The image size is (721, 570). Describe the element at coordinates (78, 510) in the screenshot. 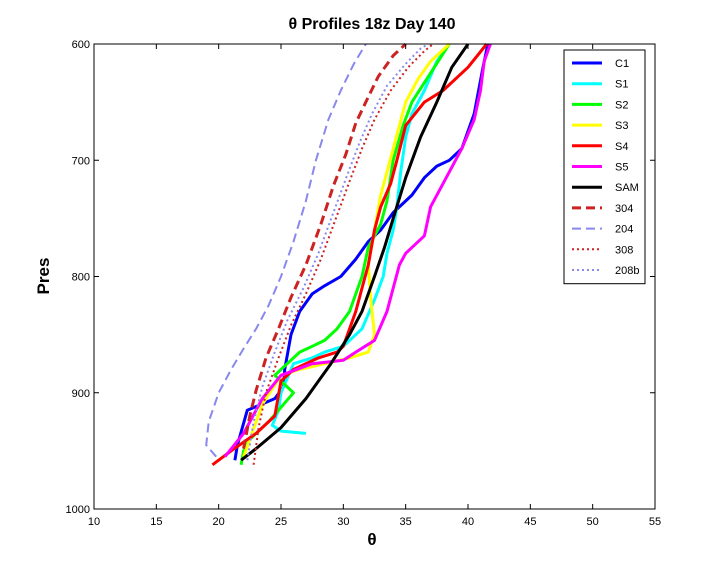

I see `y-tick-label: 1000` at that location.